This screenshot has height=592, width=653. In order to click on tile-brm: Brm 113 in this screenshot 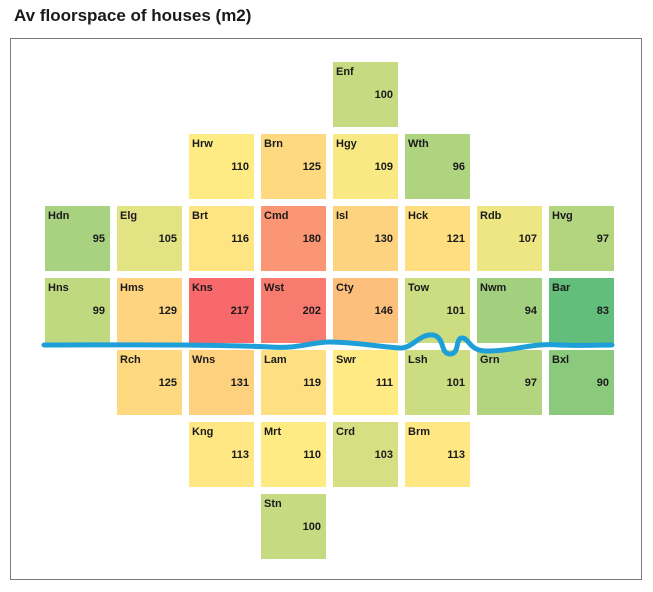, I will do `click(437, 454)`.